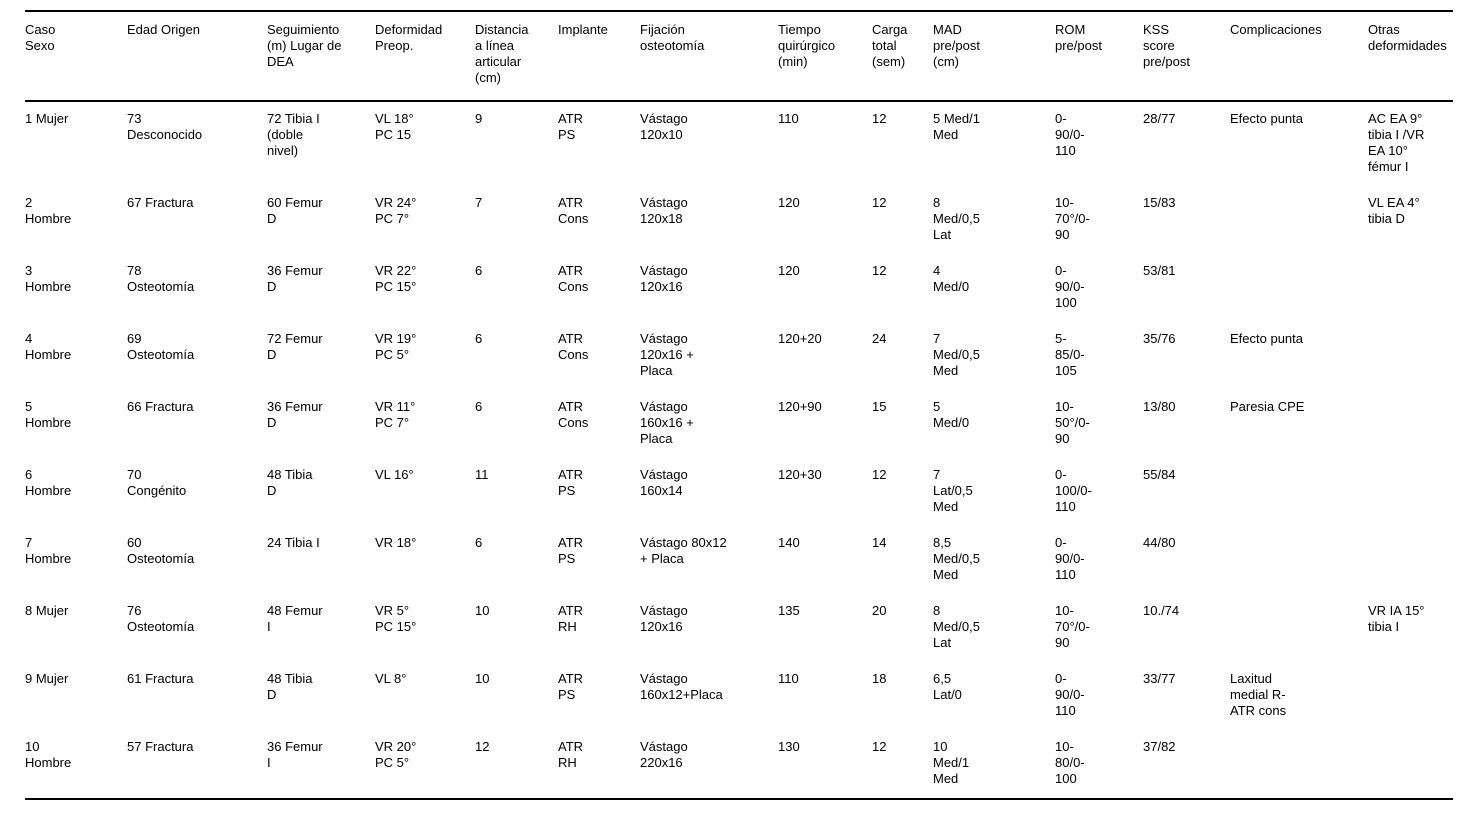  What do you see at coordinates (1159, 678) in the screenshot?
I see `table-cell: 33/77` at bounding box center [1159, 678].